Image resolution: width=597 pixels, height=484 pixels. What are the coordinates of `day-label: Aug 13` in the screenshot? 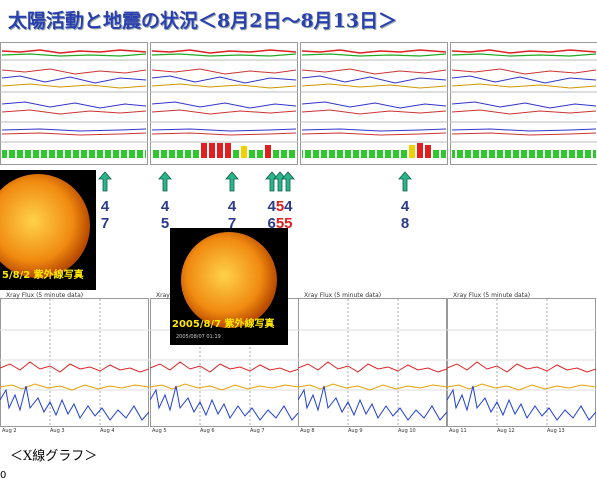 It's located at (556, 431).